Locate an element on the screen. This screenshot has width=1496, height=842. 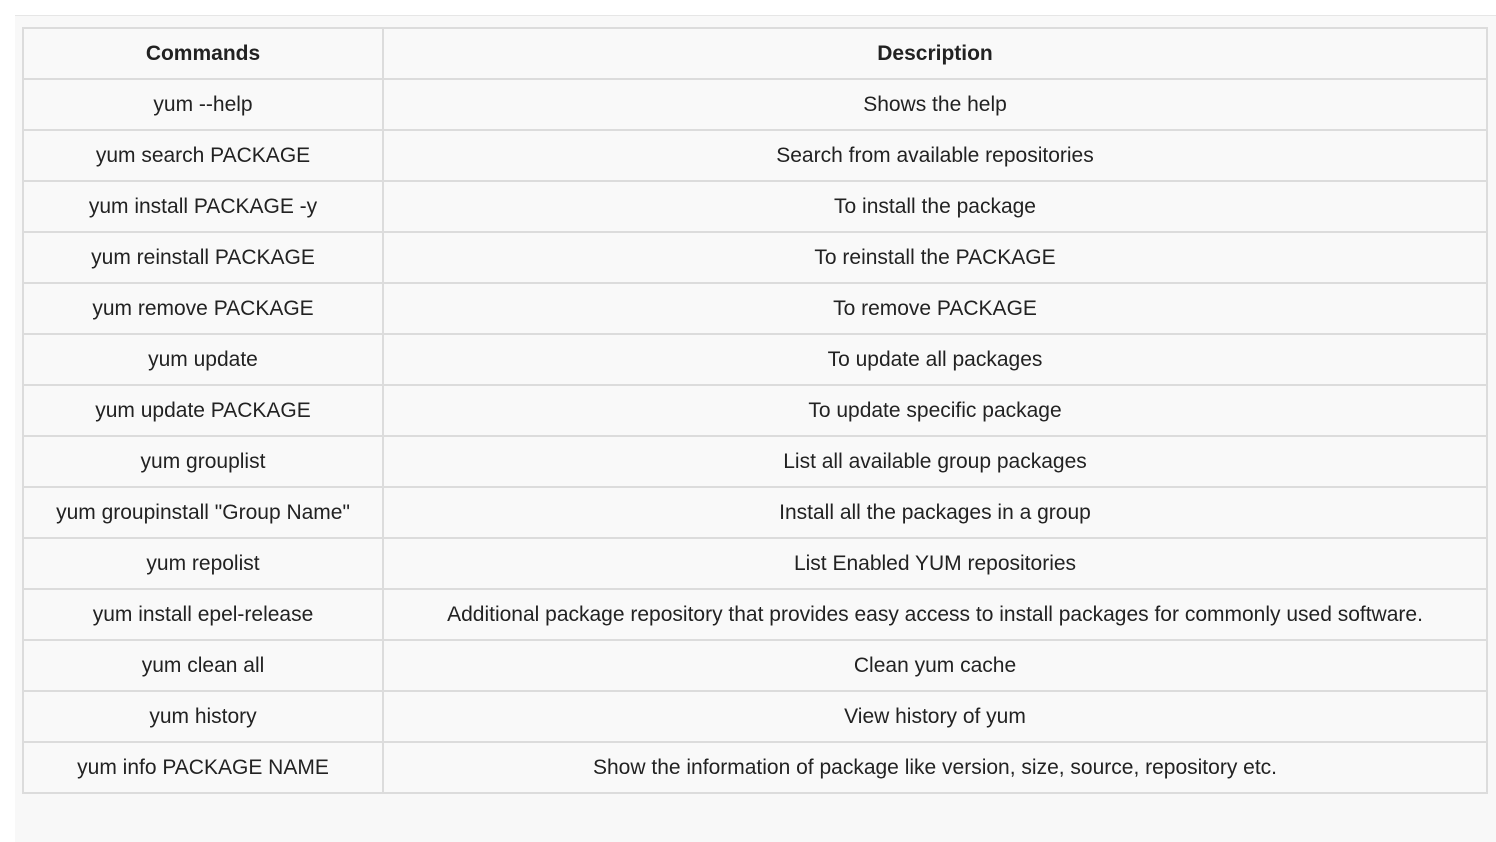
command-cell: yum groupinstall "Group Name" is located at coordinates (203, 512).